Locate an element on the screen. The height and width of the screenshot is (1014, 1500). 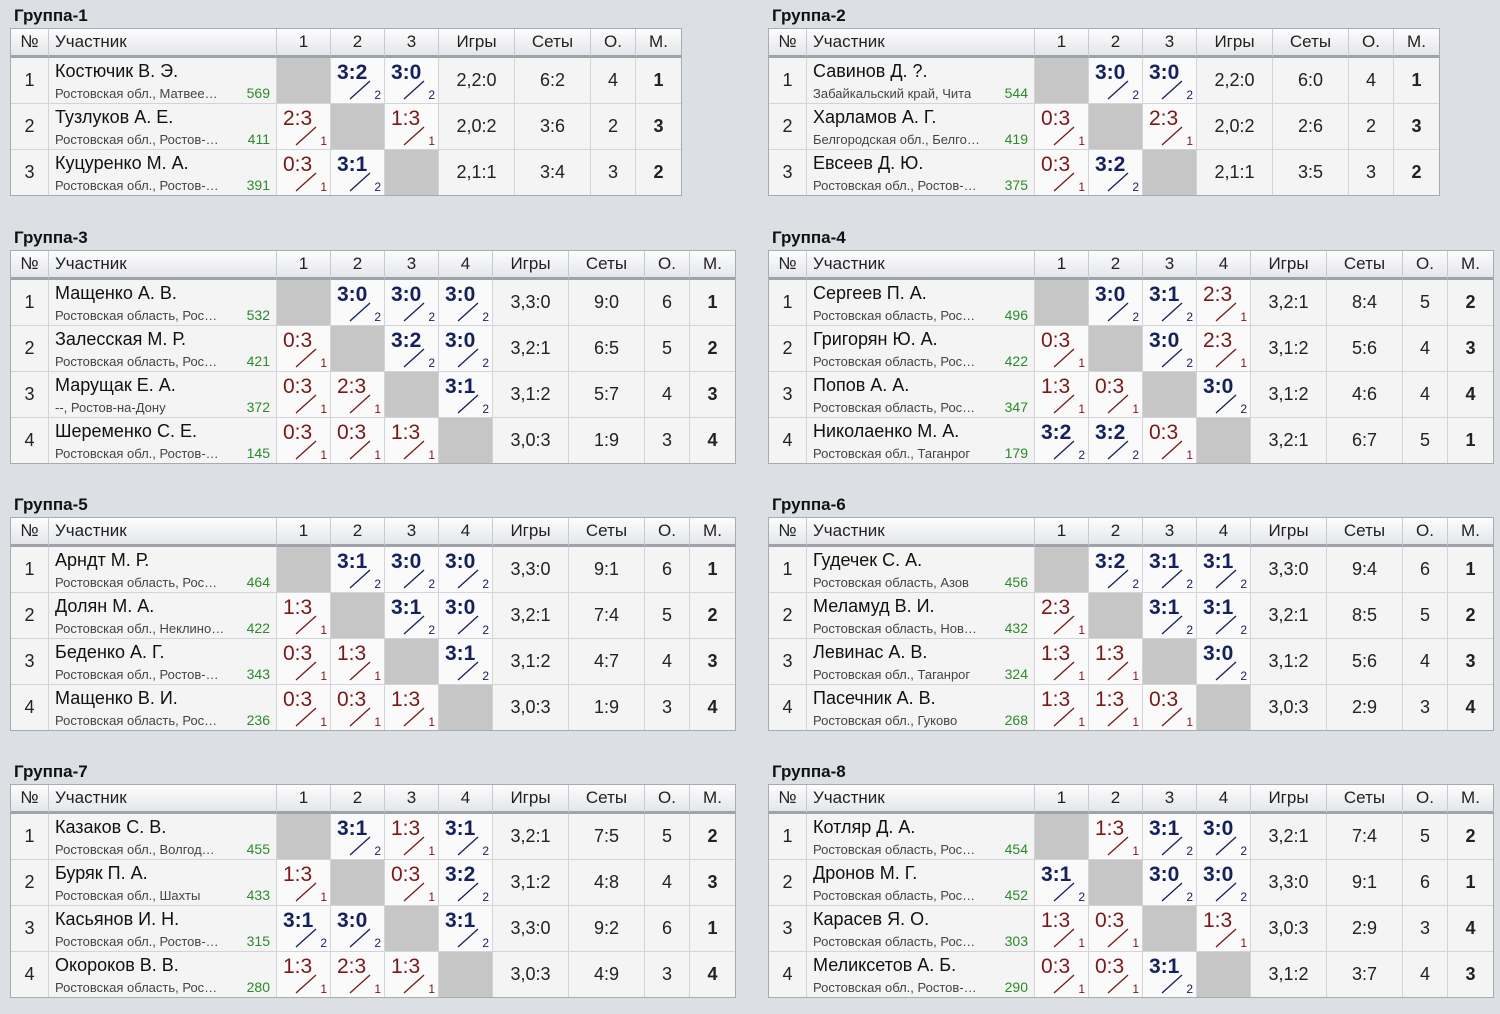
participant-name: Арндт М. Р. is located at coordinates (102, 560).